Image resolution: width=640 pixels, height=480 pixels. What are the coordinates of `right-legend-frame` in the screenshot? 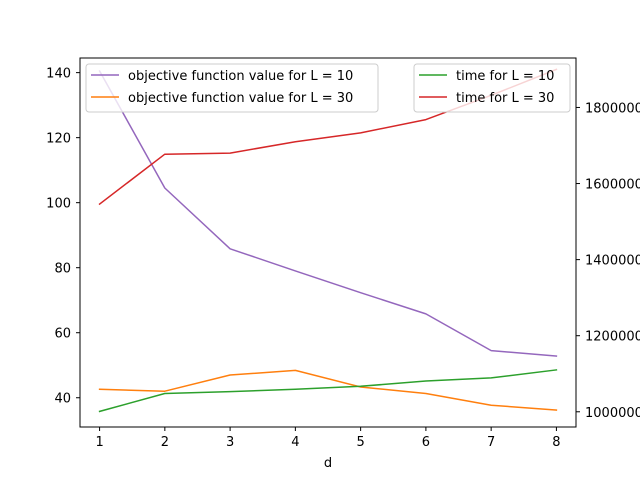 It's located at (492, 88).